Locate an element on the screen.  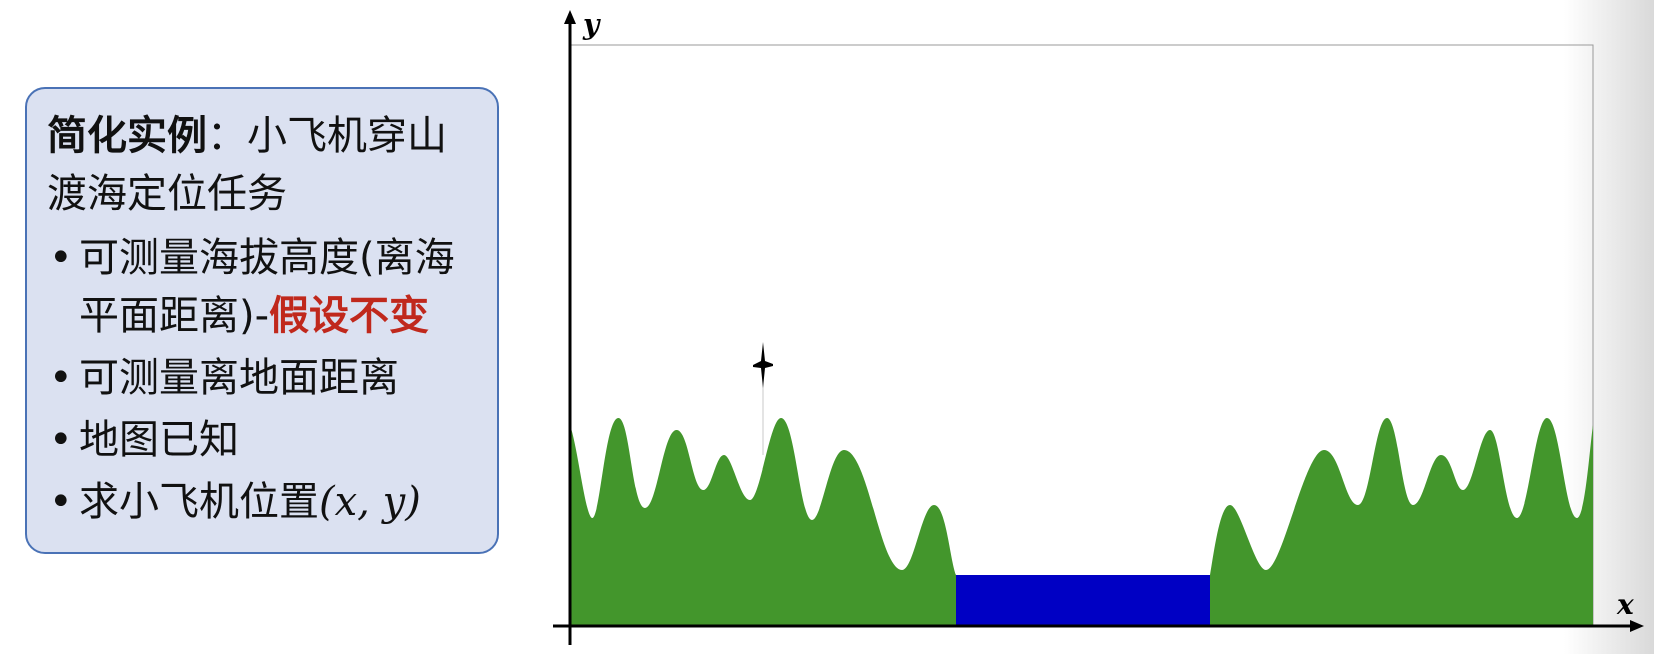
bullet-text-find-position: 求小飞机位置 is located at coordinates (199, 502).